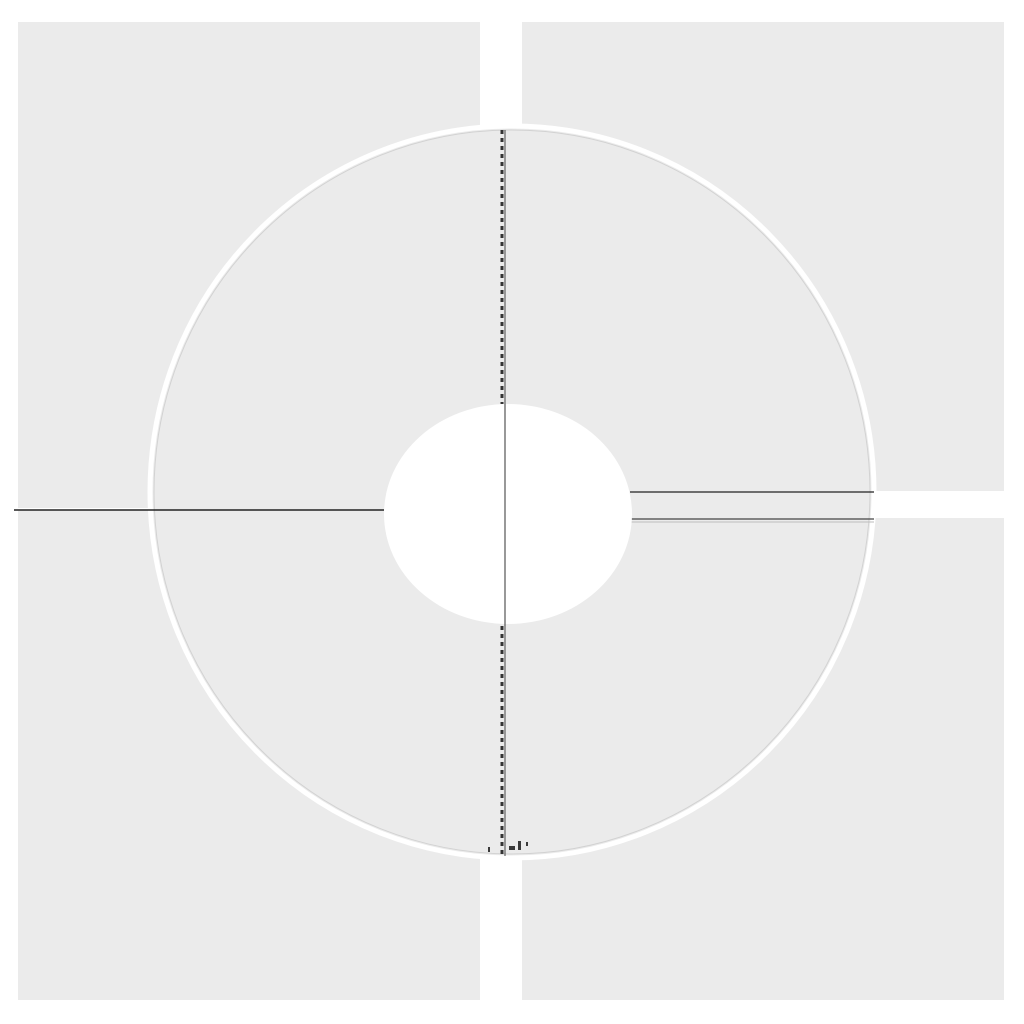  Describe the element at coordinates (503, 267) in the screenshot. I see `vertical-scale-upper` at that location.